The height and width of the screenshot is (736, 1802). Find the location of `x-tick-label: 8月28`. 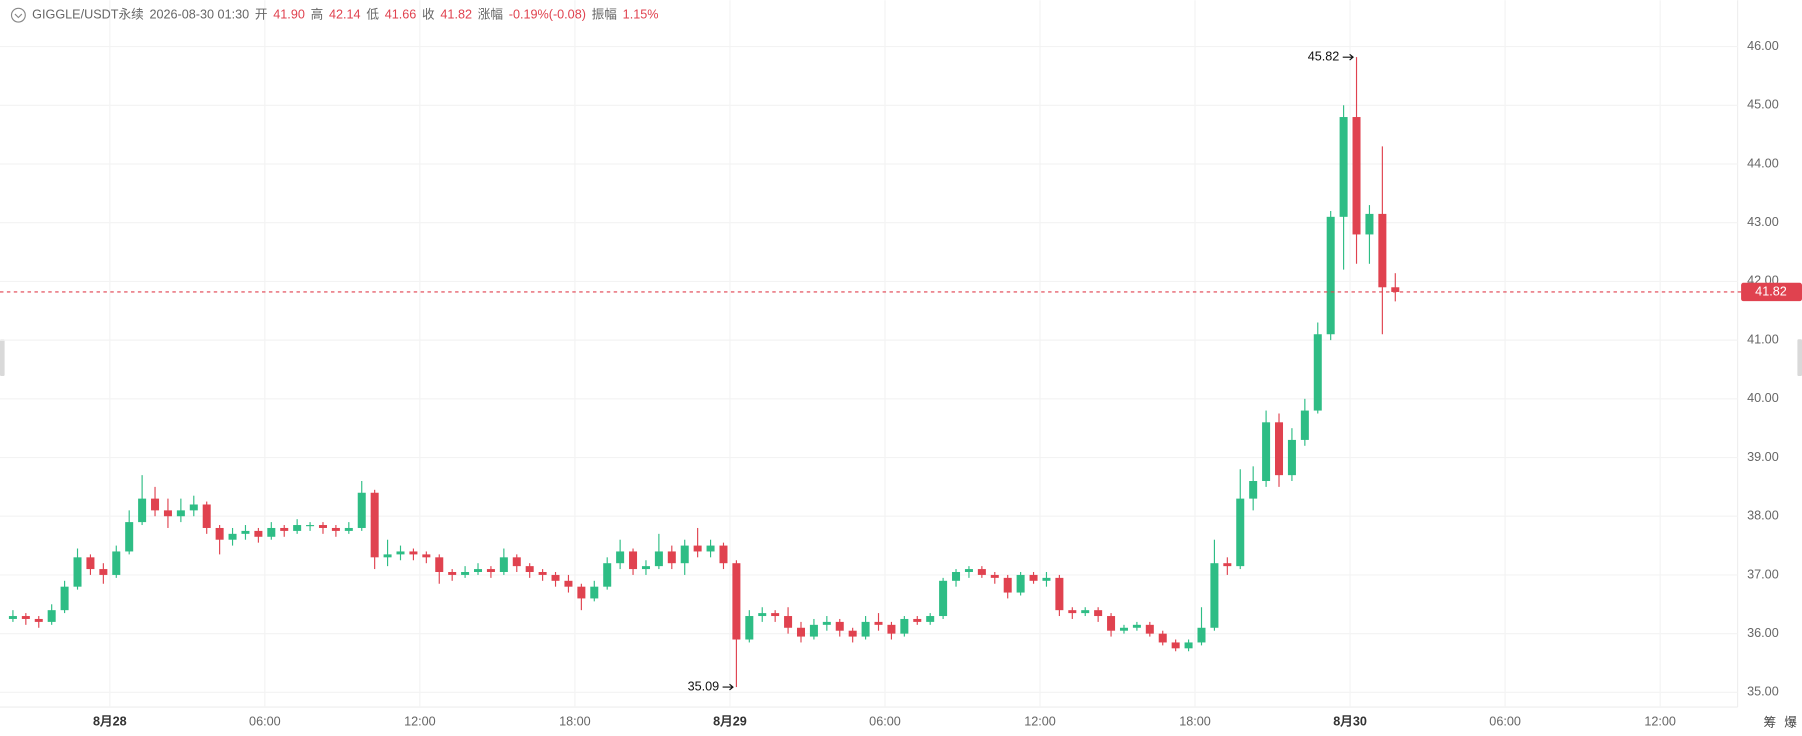

x-tick-label: 8月28 is located at coordinates (110, 721).